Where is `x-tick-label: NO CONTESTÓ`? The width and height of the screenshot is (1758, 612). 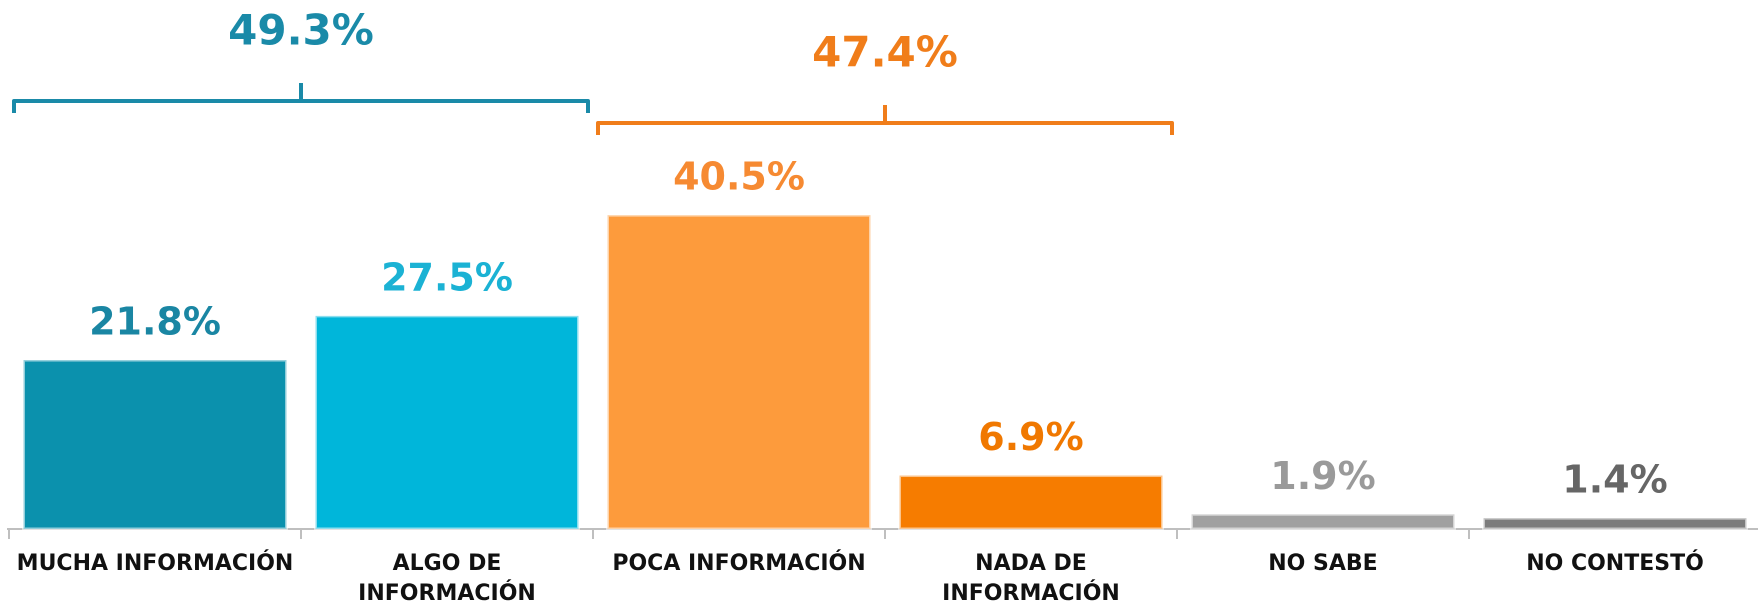
x-tick-label: NO CONTESTÓ is located at coordinates (1615, 563).